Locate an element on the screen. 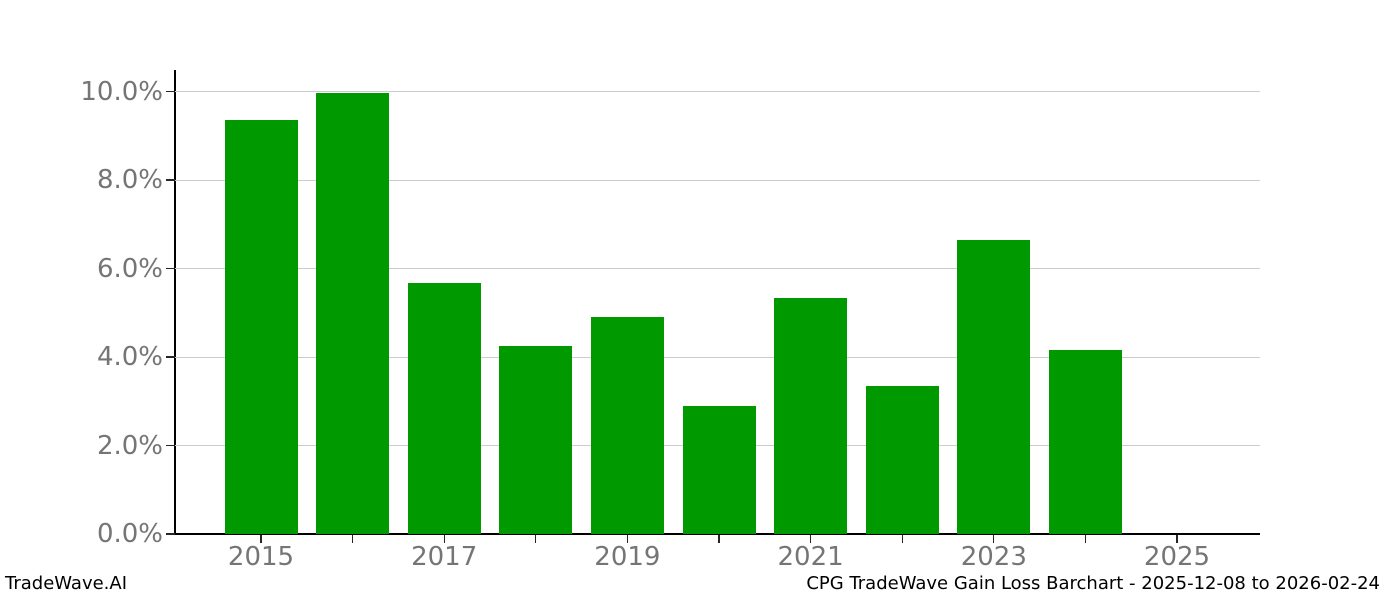 This screenshot has height=600, width=1400. brand-watermark: TradeWave.AI is located at coordinates (66, 583).